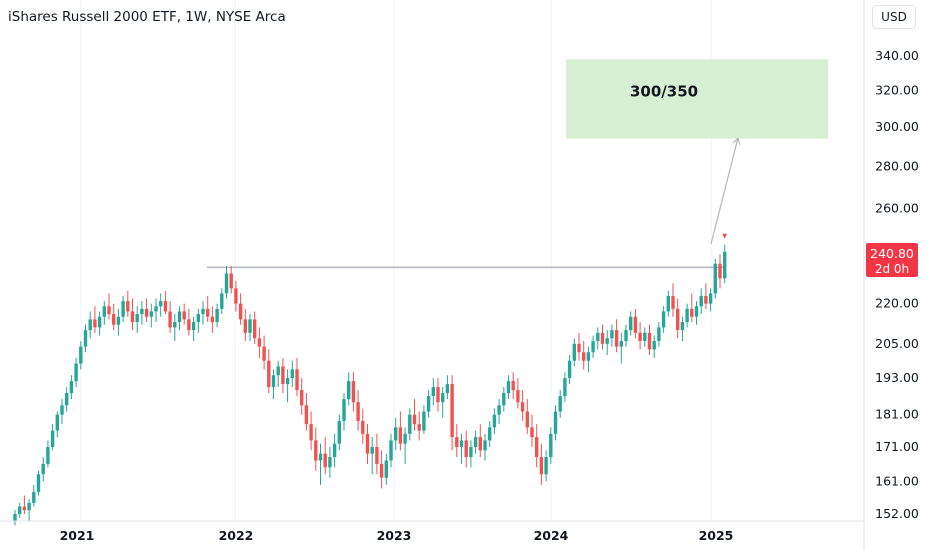  I want to click on target-zone-box, so click(697, 99).